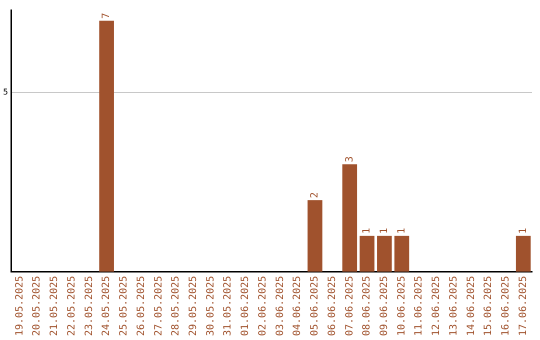  Describe the element at coordinates (72, 306) in the screenshot. I see `x-tick-label: 22.05.2025` at that location.